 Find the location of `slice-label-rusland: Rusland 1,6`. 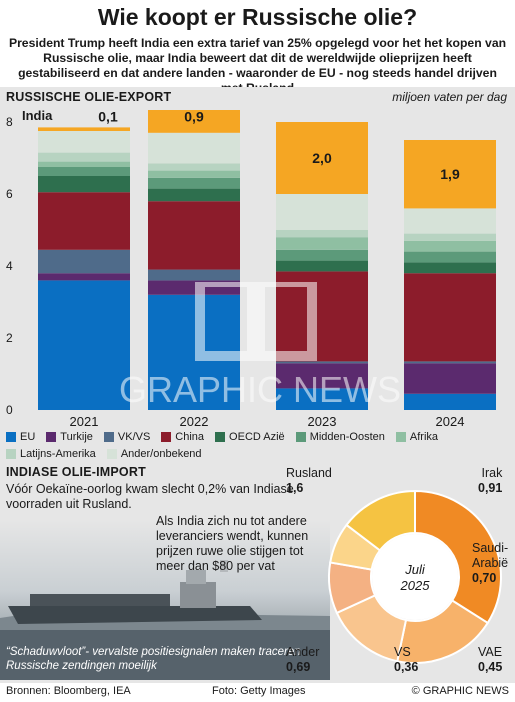

slice-label-rusland: Rusland 1,6 is located at coordinates (309, 480).